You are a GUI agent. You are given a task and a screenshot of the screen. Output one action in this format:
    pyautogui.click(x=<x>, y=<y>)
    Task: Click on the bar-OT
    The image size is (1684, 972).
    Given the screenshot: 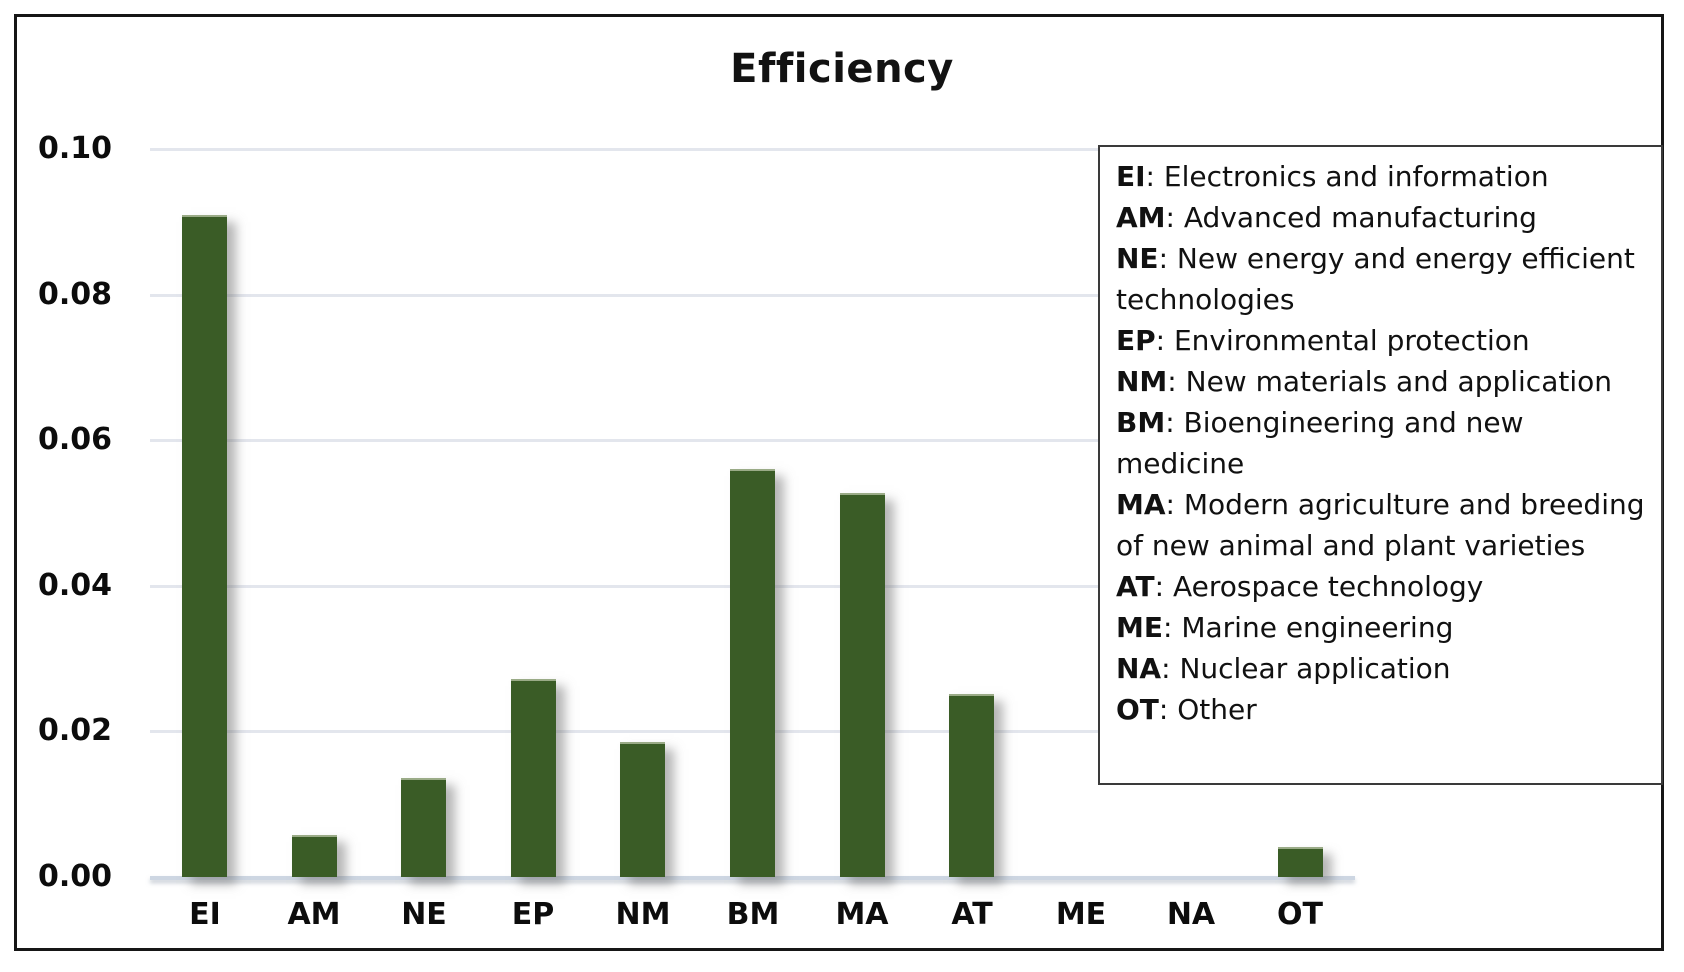 What is the action you would take?
    pyautogui.click(x=1300, y=862)
    